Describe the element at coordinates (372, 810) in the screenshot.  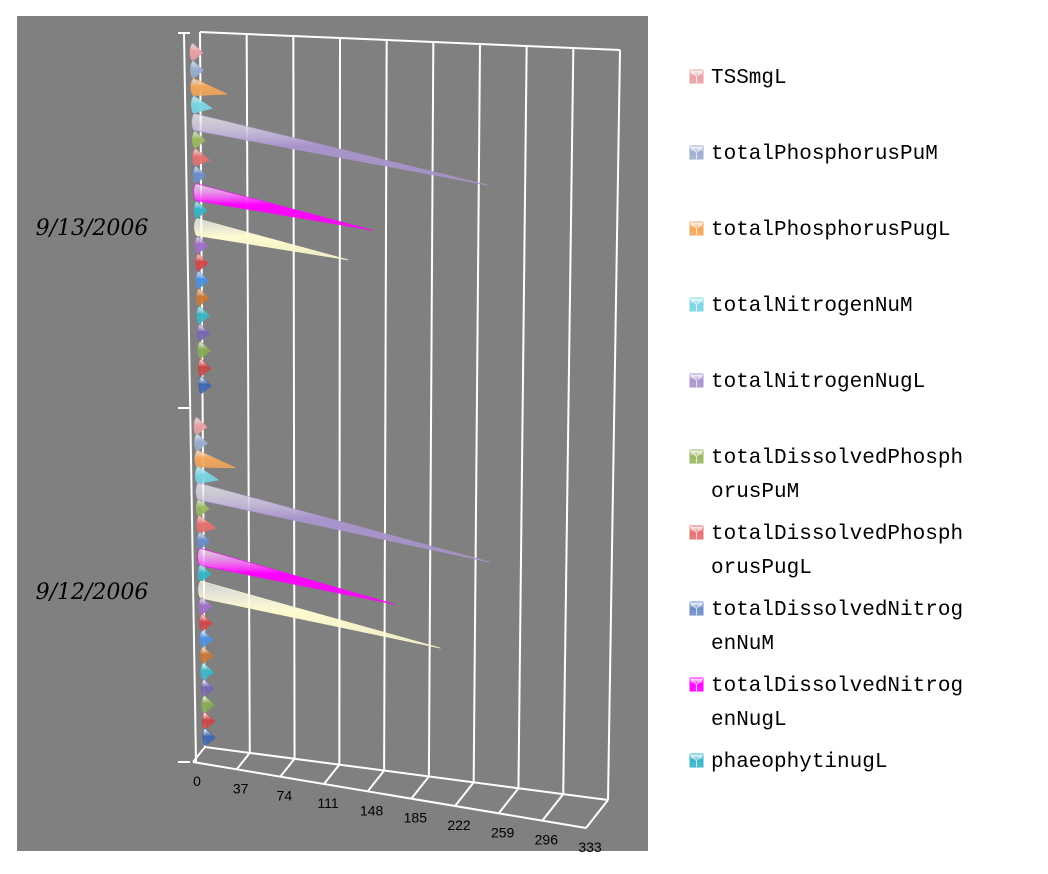
I see `x-tick-label: 148` at that location.